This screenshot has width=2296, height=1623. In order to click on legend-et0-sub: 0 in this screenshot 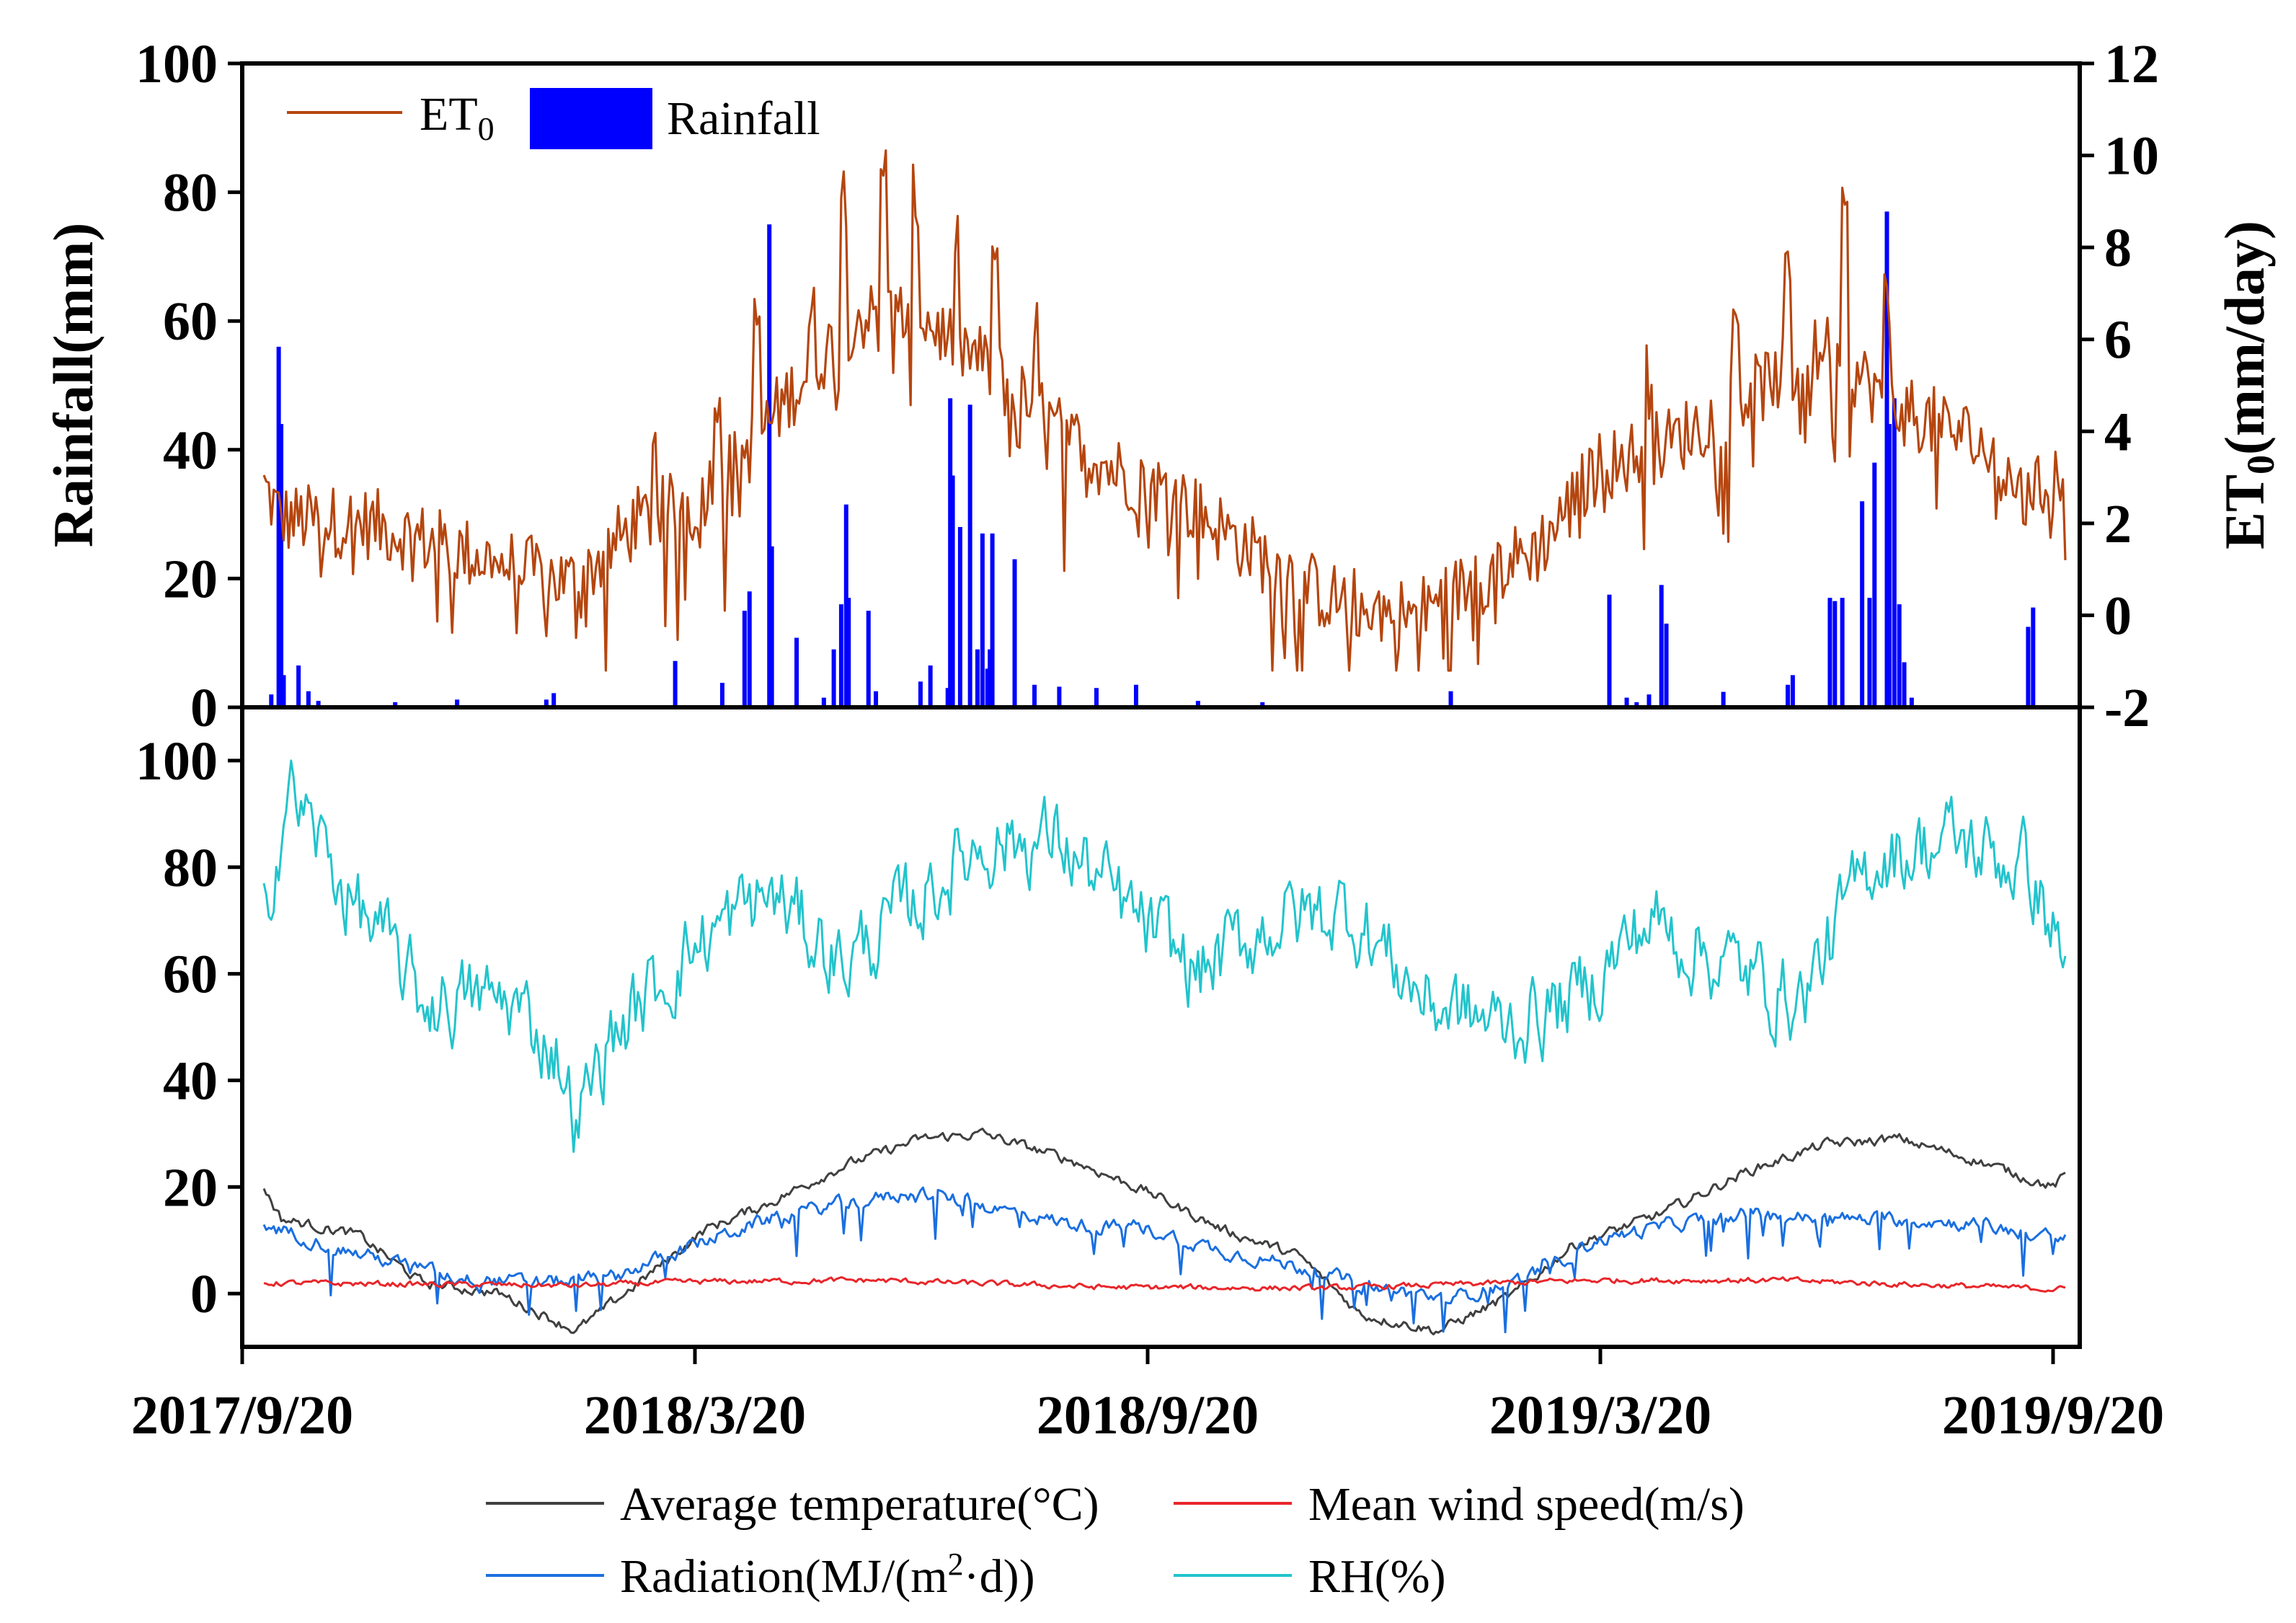, I will do `click(487, 128)`.